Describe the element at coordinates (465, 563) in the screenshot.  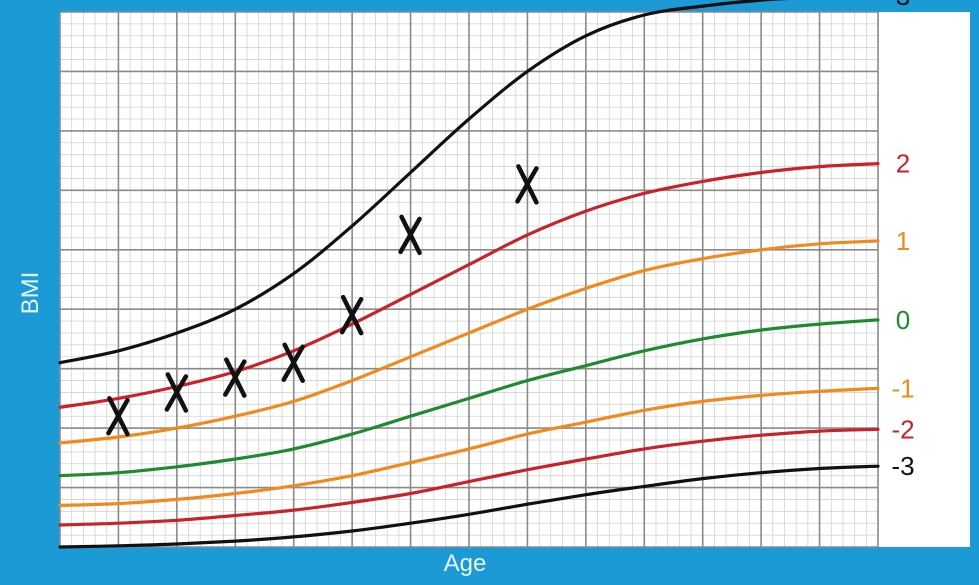
I see `x-axis-title: Age` at that location.